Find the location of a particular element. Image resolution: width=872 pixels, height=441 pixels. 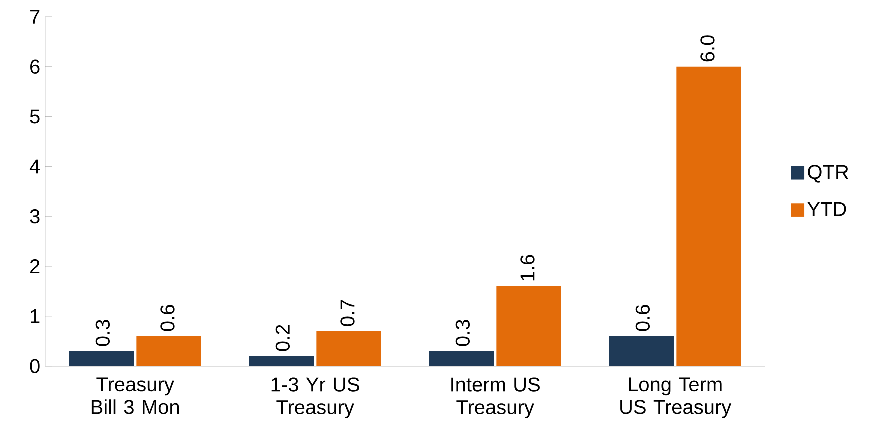

y-tick-label: 6 is located at coordinates (35, 67).